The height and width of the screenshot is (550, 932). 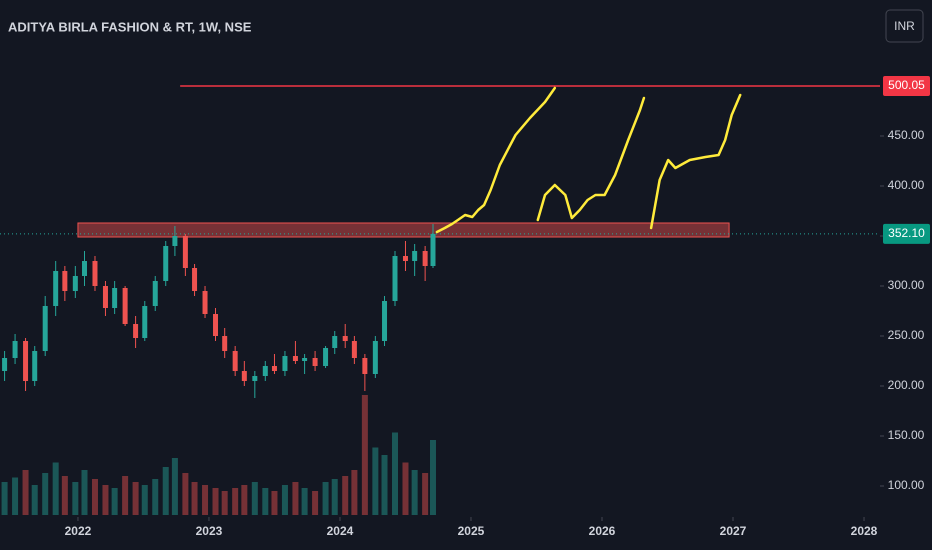 I want to click on currency-label: INR, so click(x=904, y=26).